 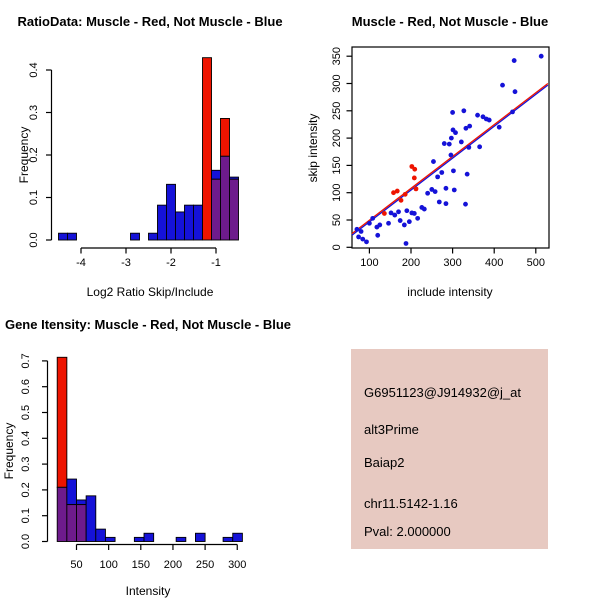 What do you see at coordinates (391, 429) in the screenshot?
I see `splice-type-text: alt3Prime` at bounding box center [391, 429].